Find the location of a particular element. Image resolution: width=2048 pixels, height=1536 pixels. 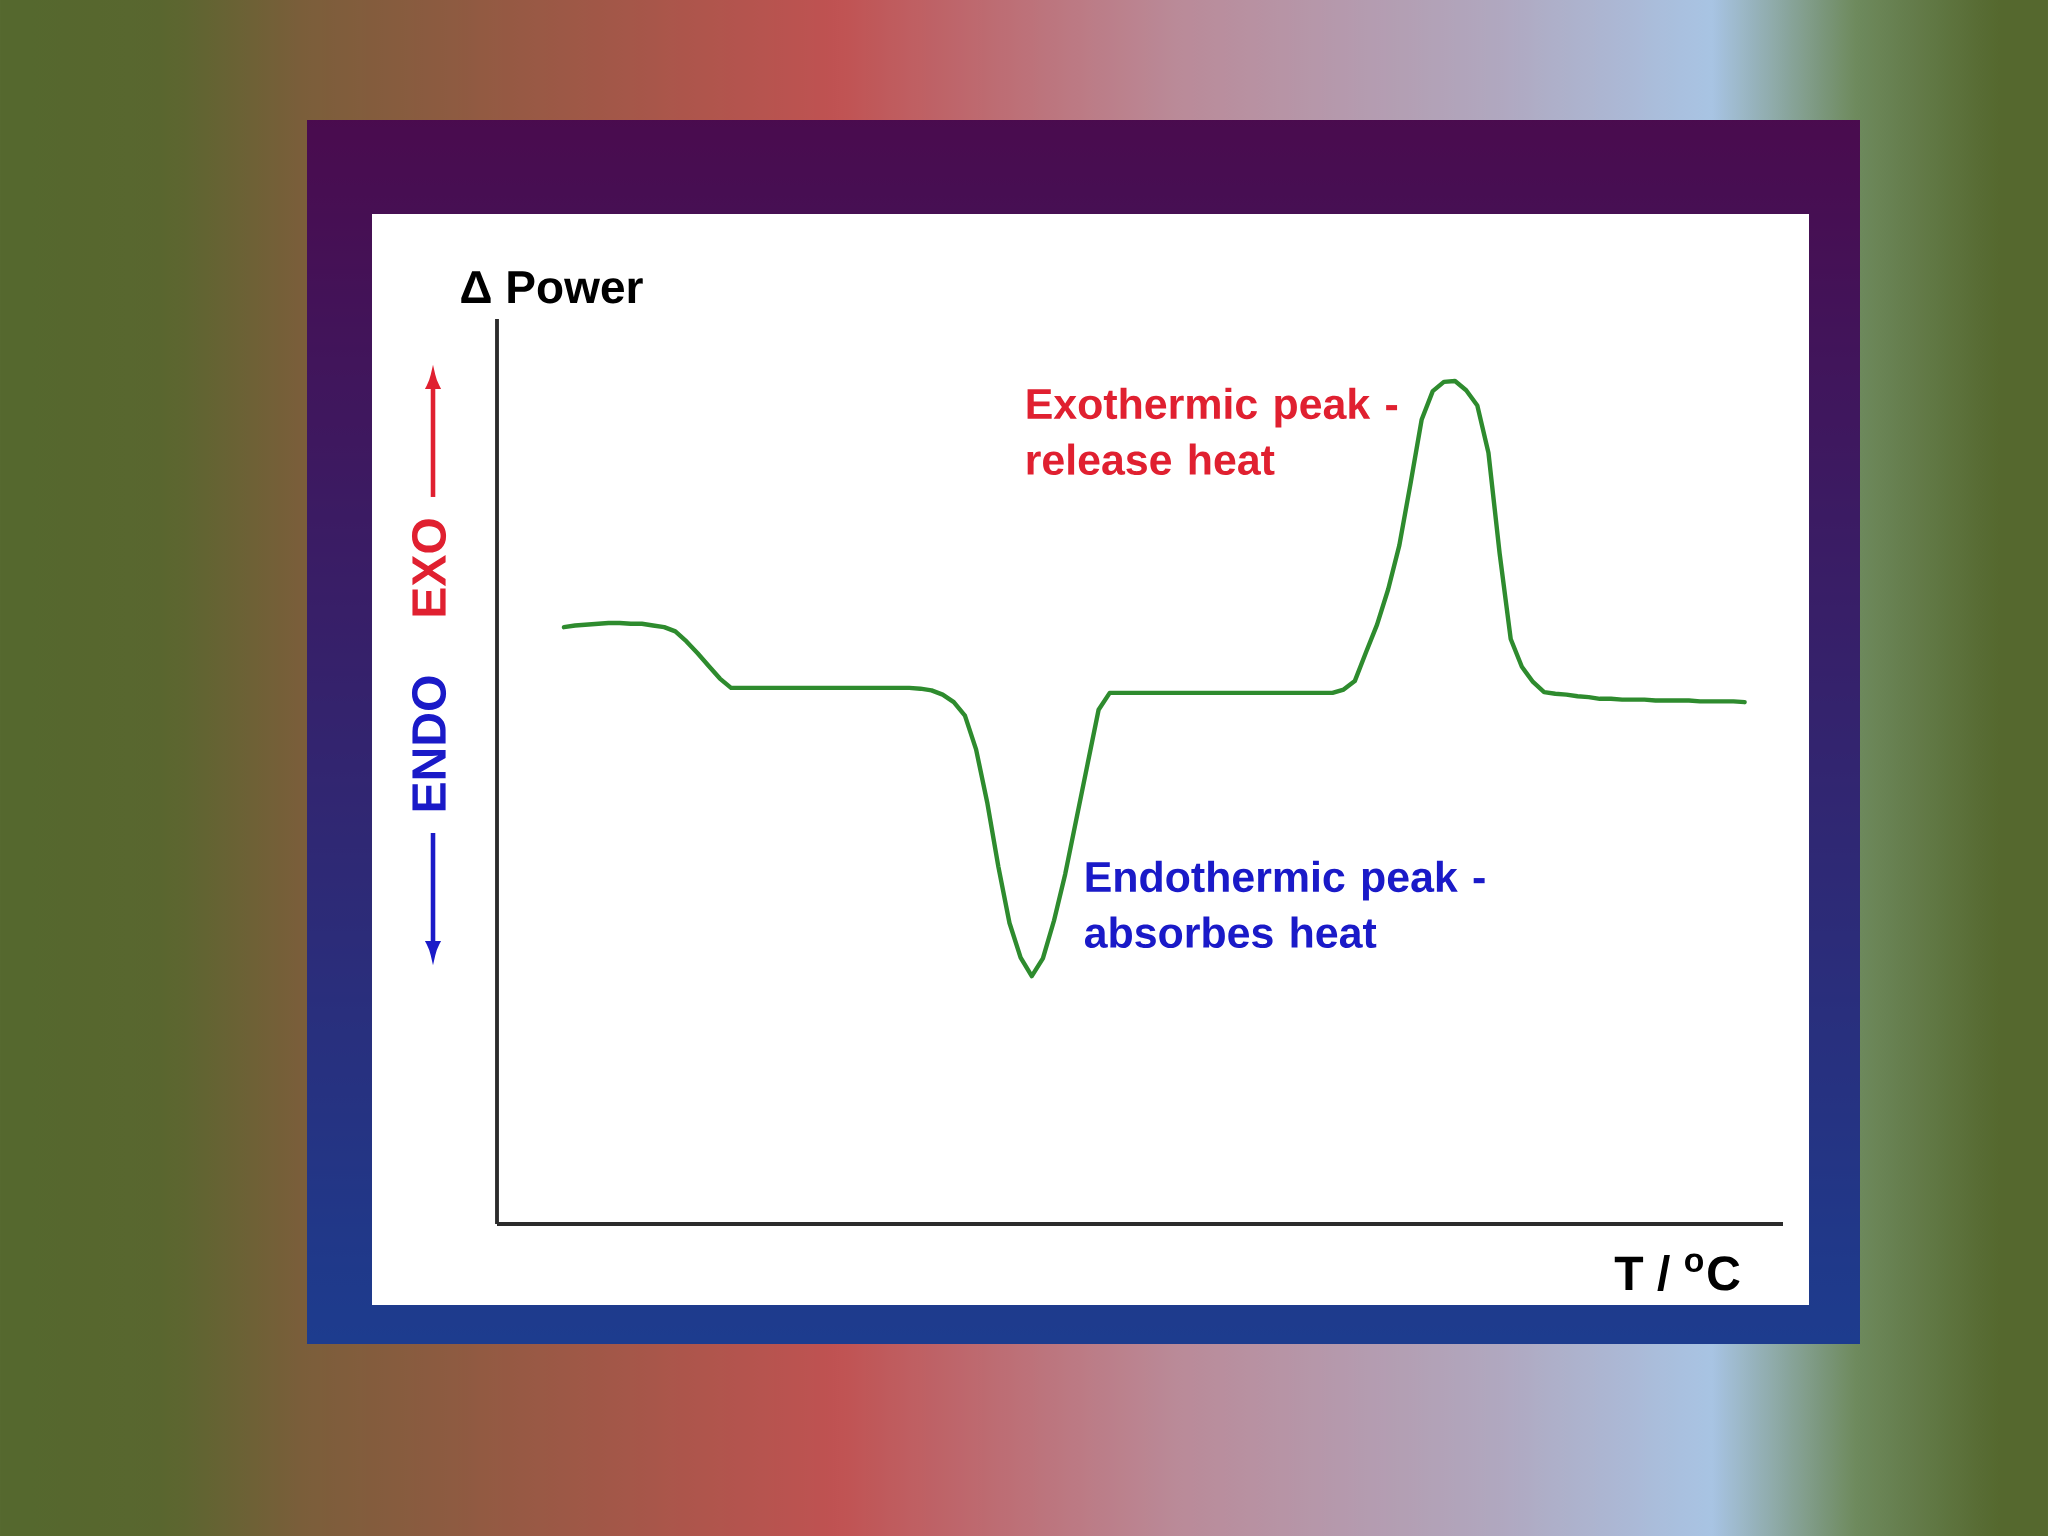

annotation: Endothermic peak - absorbes heat is located at coordinates (1284, 904).